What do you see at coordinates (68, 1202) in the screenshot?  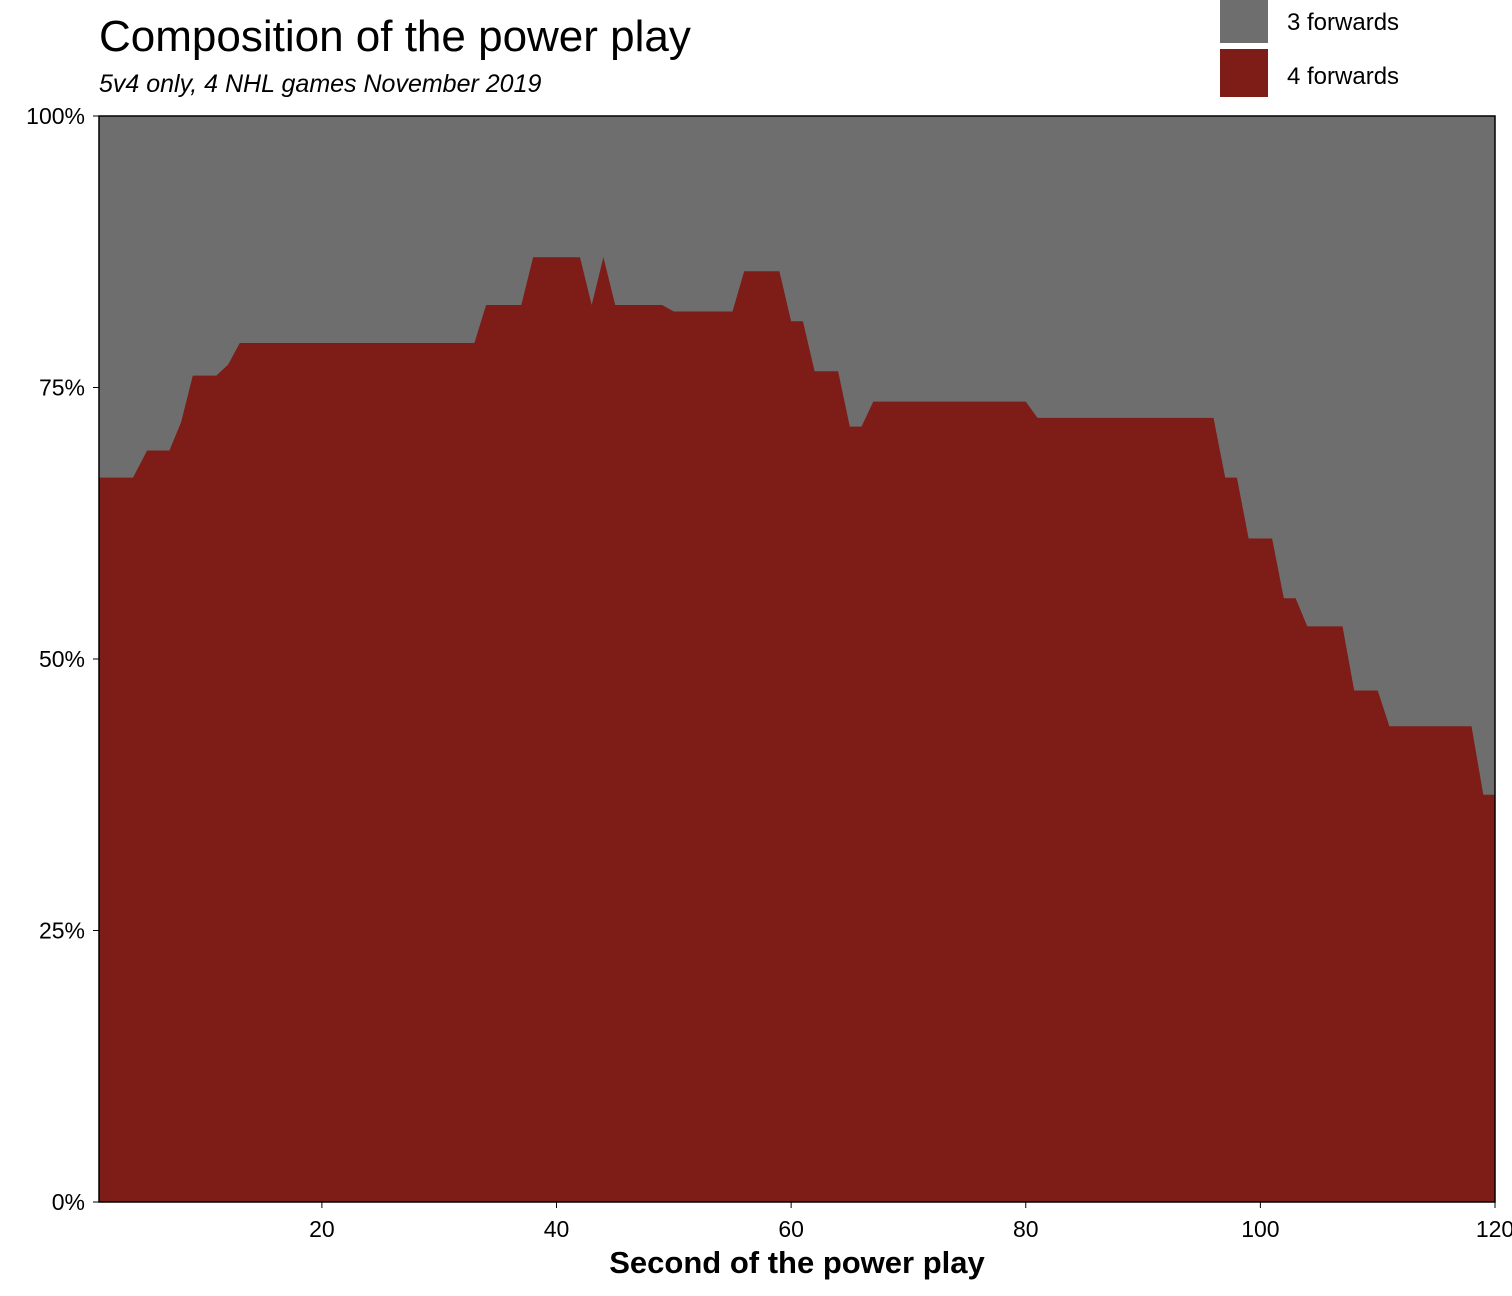 I see `y-tick-label: 0%` at bounding box center [68, 1202].